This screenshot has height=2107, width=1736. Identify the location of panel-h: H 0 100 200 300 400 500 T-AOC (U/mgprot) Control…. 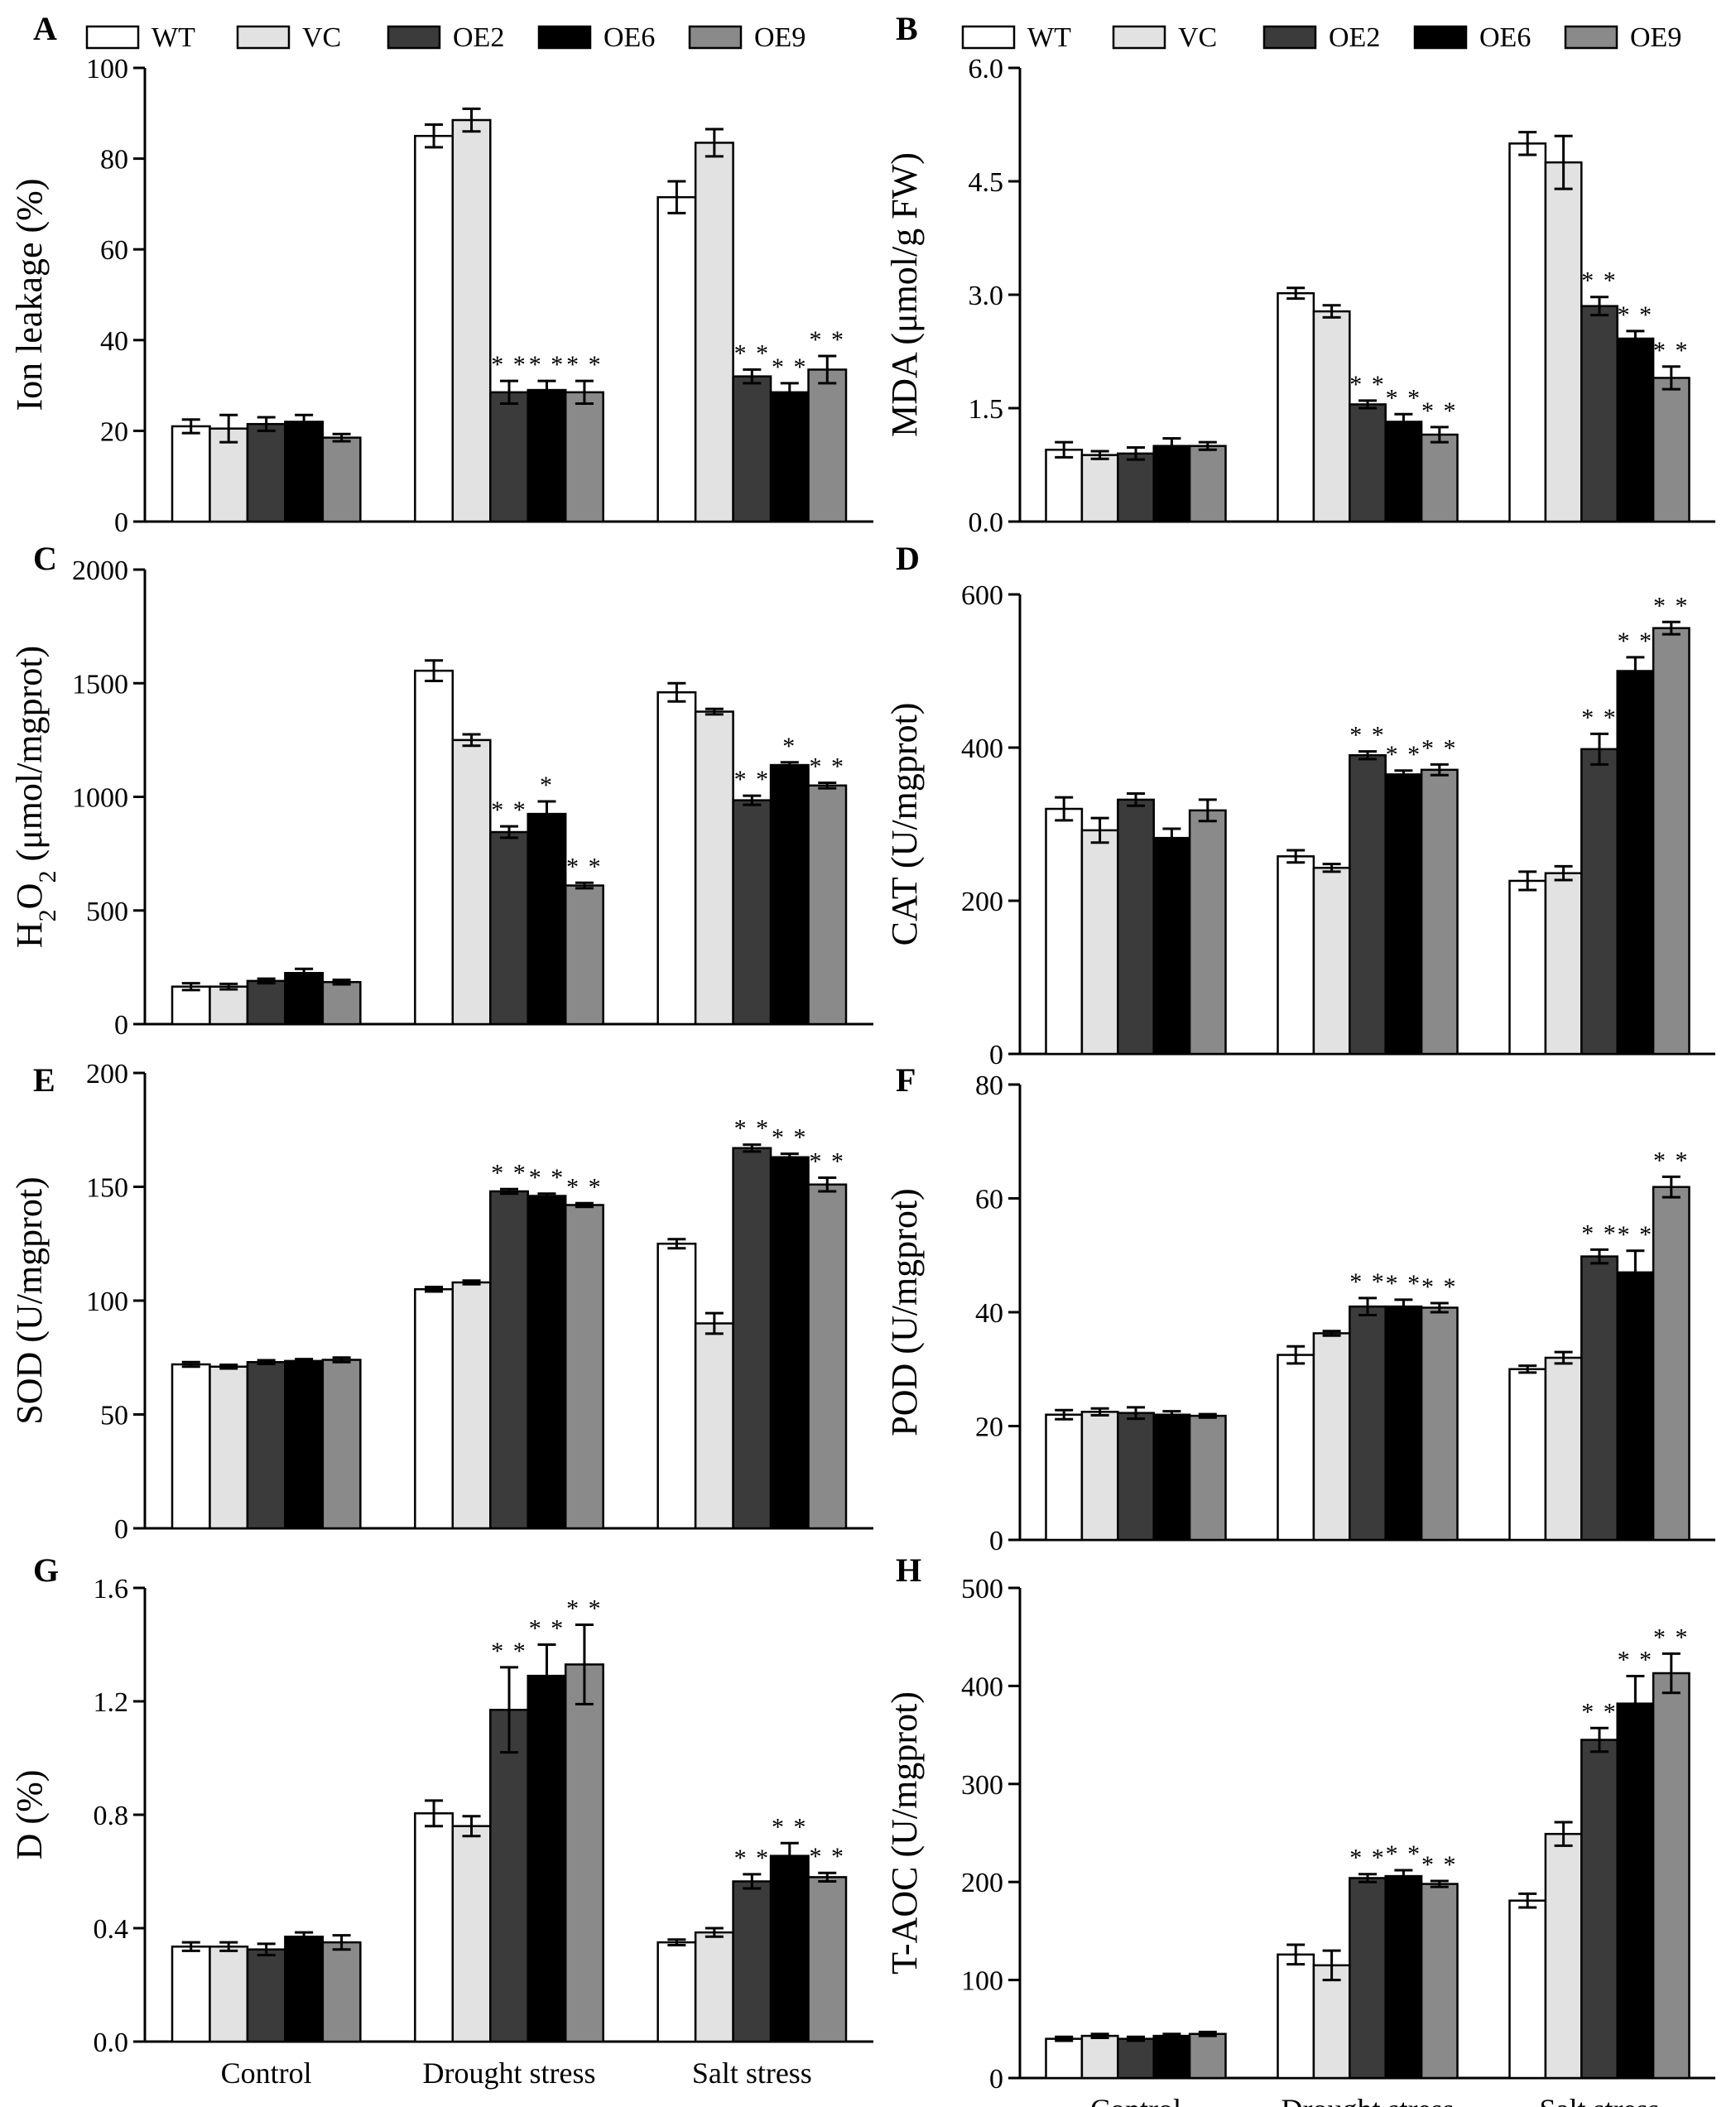
(1299, 1829).